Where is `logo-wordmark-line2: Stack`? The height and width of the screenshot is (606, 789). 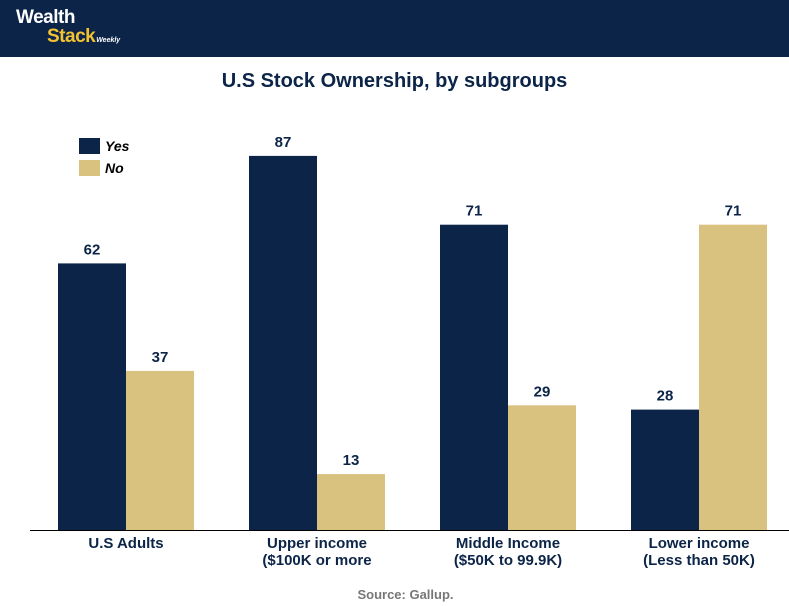
logo-wordmark-line2: Stack is located at coordinates (71, 36).